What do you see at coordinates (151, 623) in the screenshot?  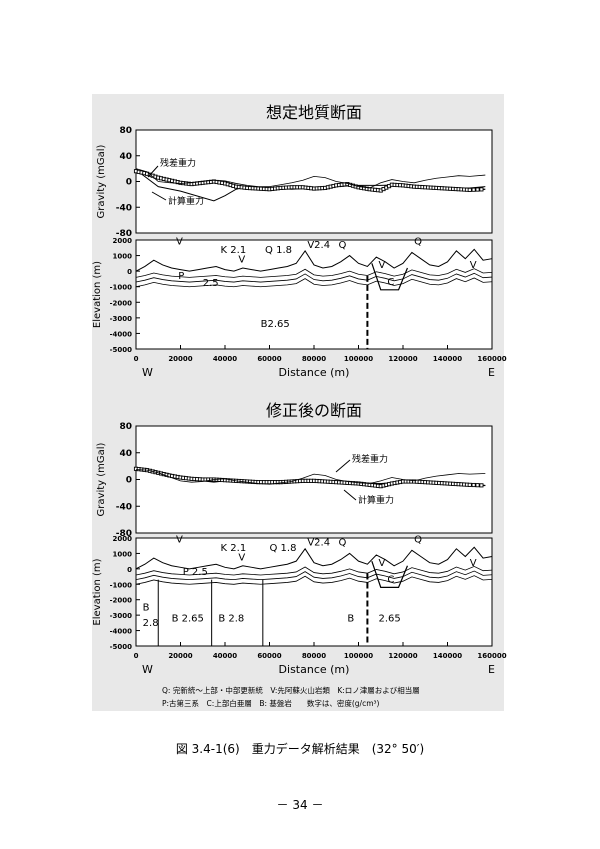 I see `geology-label: 2.8` at bounding box center [151, 623].